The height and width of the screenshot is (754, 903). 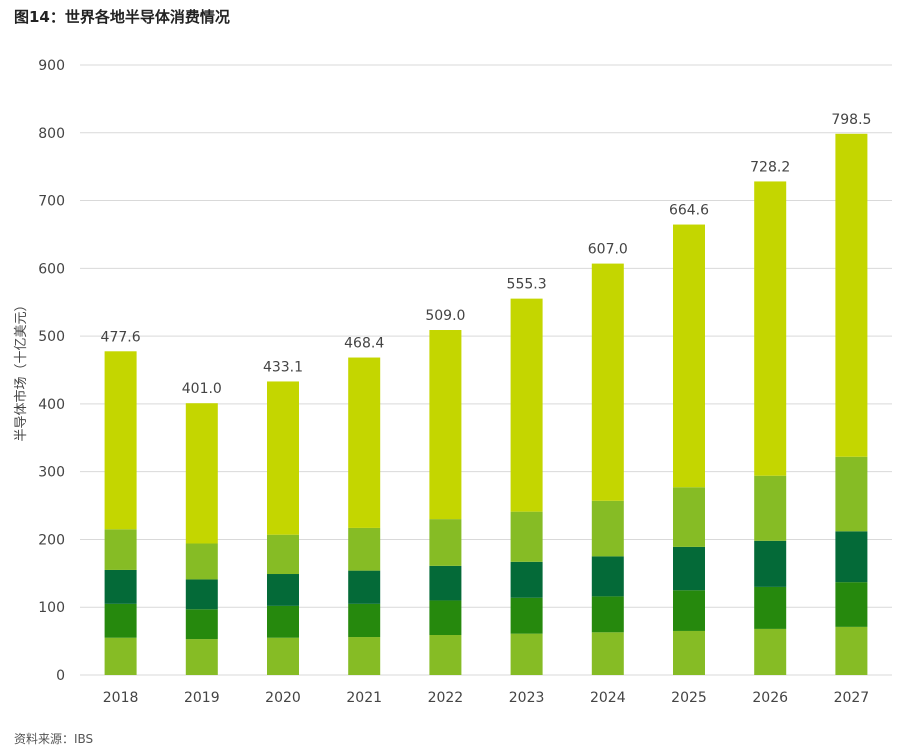 I want to click on total-label: 468.4, so click(x=364, y=344).